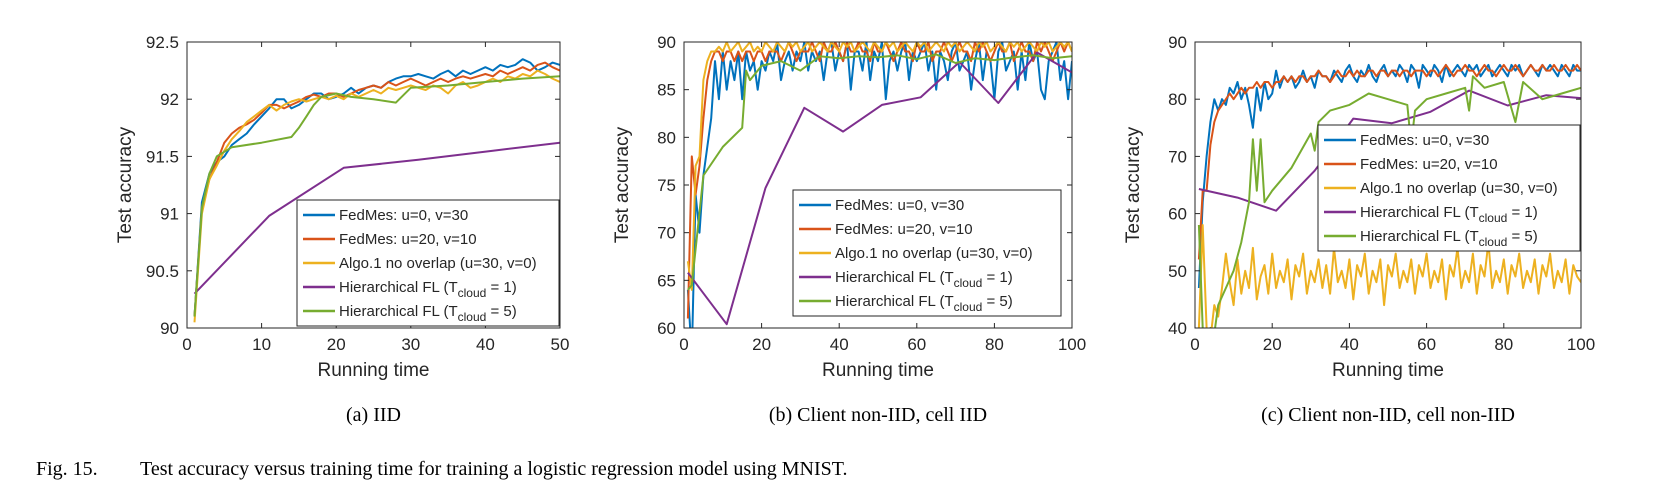 This screenshot has width=1678, height=498. I want to click on chart-a-axes-box, so click(373, 185).